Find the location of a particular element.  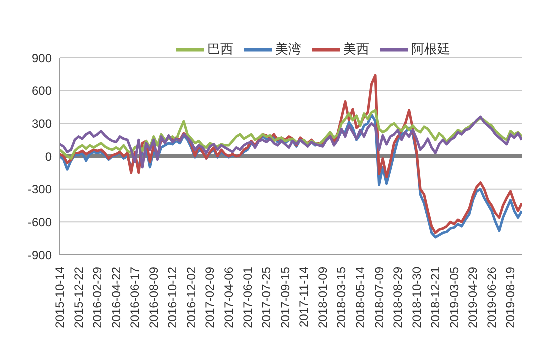

x-tick-label: 2015-12-22 is located at coordinates (79, 297).